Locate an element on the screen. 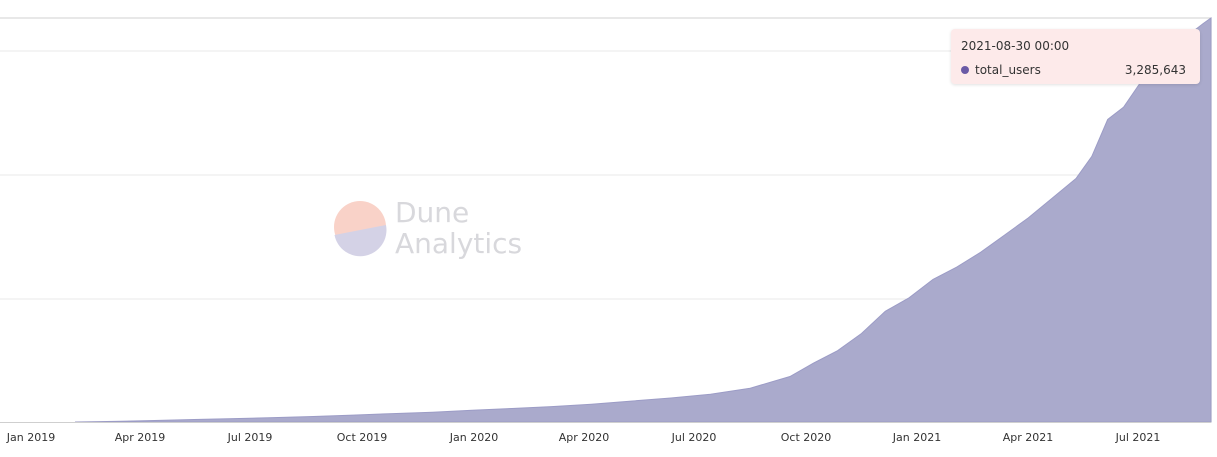 The image size is (1217, 457). x-tick-label: Apr 2021 is located at coordinates (1028, 437).